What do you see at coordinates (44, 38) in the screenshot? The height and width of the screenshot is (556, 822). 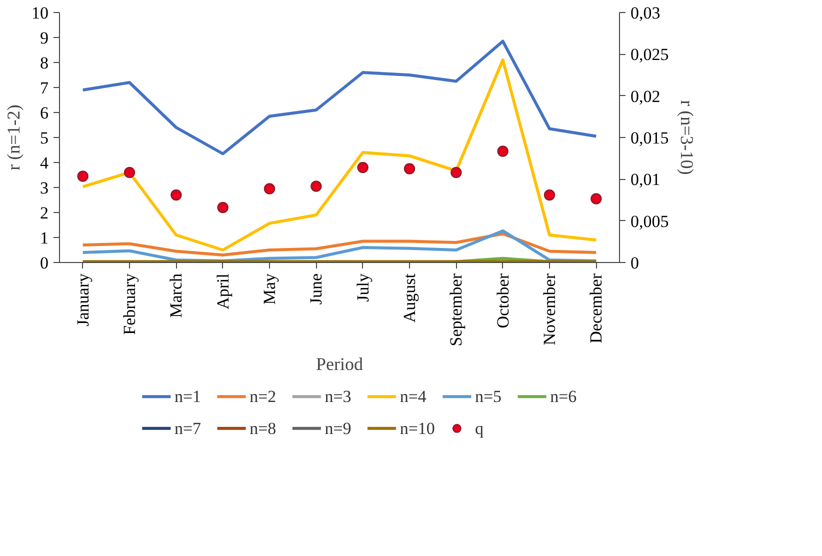 I see `y-tick-label: 9` at bounding box center [44, 38].